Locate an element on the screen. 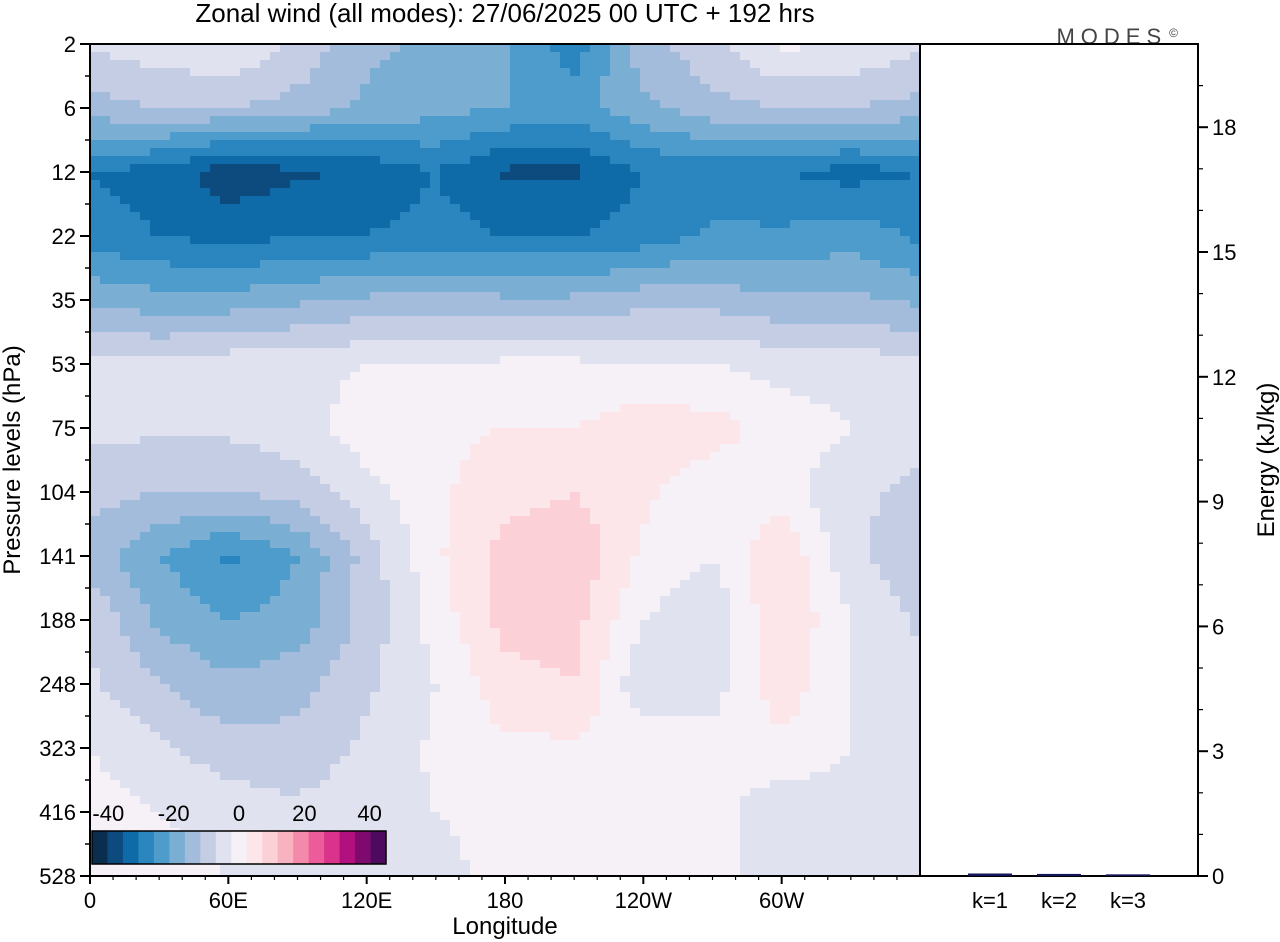 Image resolution: width=1280 pixels, height=942 pixels. colorbar-label: -40 is located at coordinates (108, 813).